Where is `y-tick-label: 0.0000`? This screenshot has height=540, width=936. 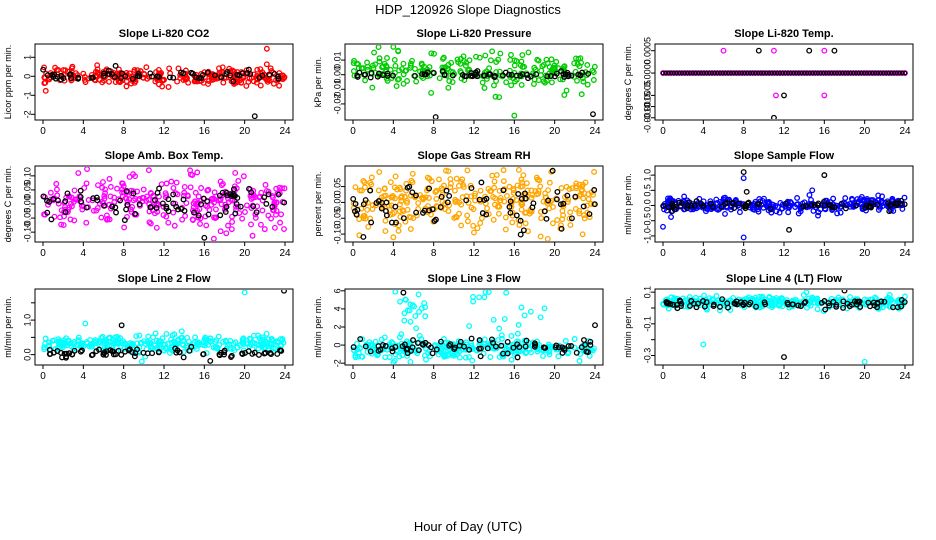 y-tick-label: 0.0000 is located at coordinates (647, 73).